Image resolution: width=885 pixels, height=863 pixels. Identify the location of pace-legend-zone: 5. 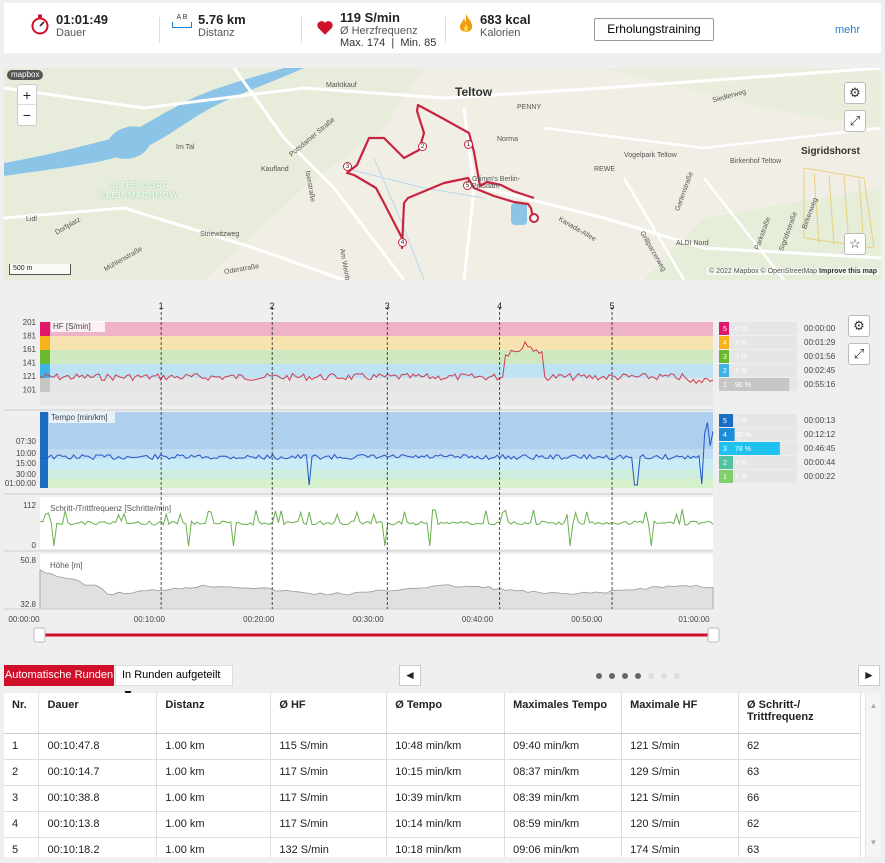
(725, 421).